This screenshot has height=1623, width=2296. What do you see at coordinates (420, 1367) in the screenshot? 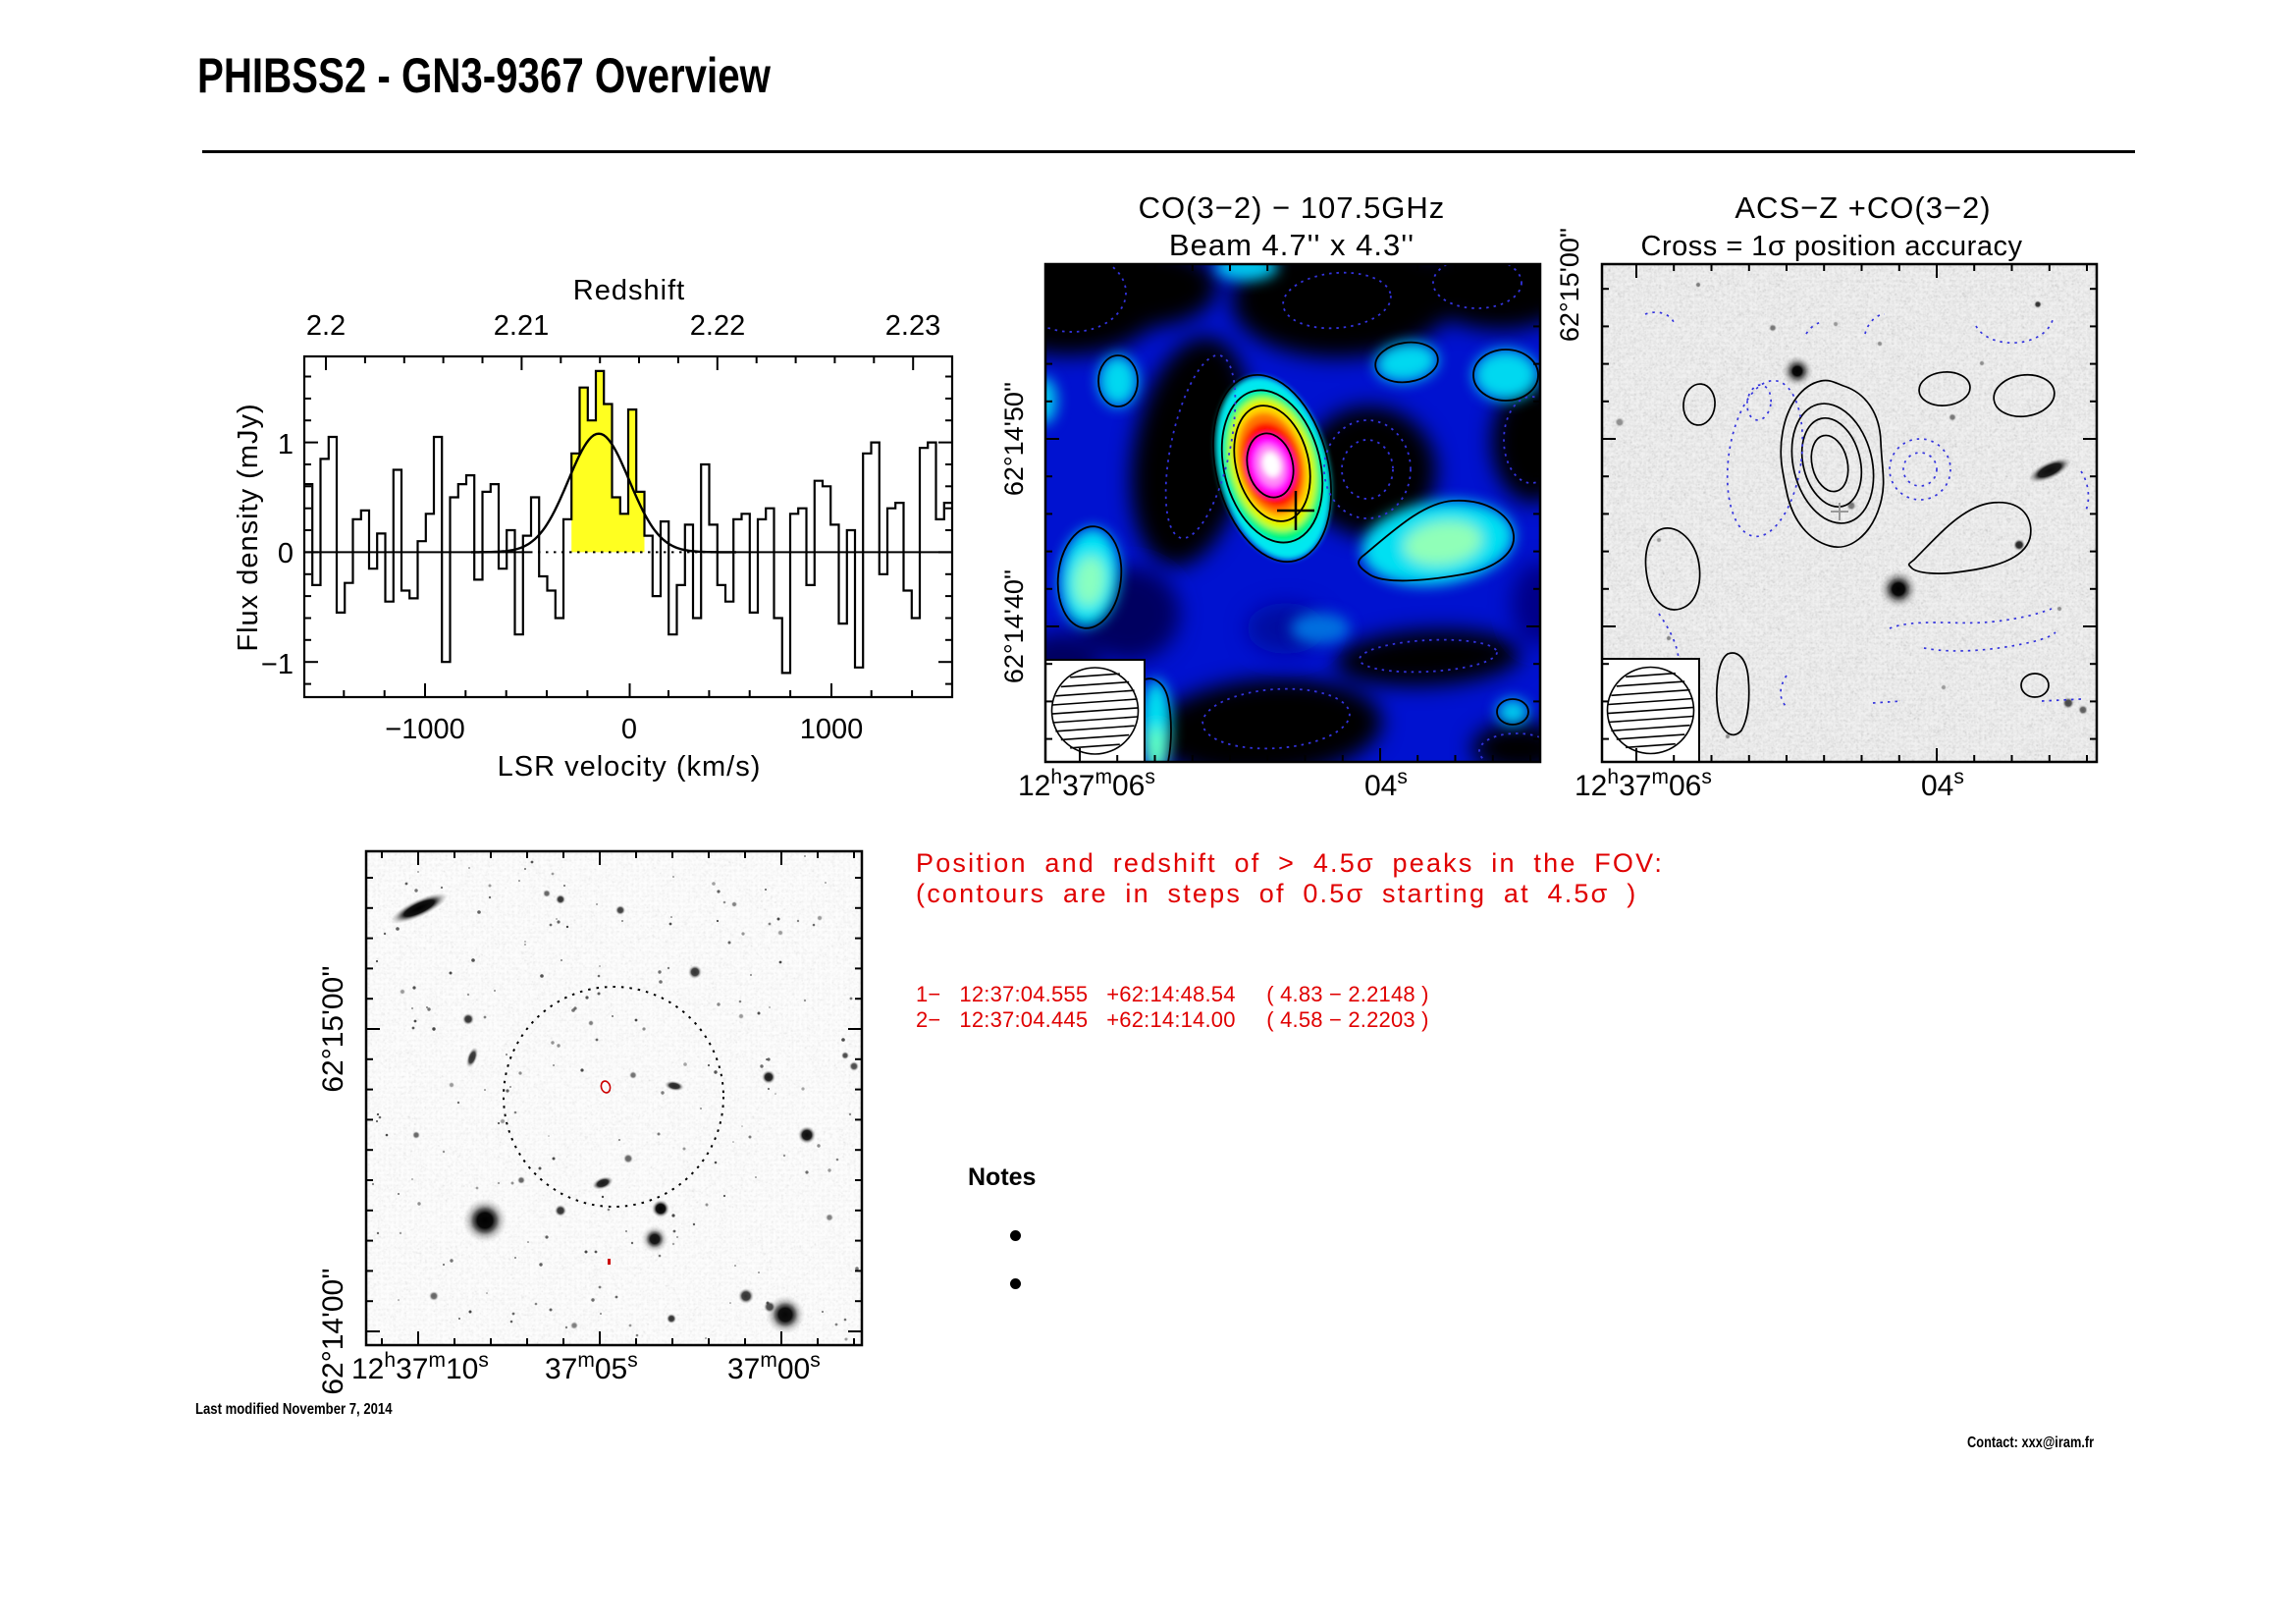
I see `svg-text: 12h37m10s` at bounding box center [420, 1367].